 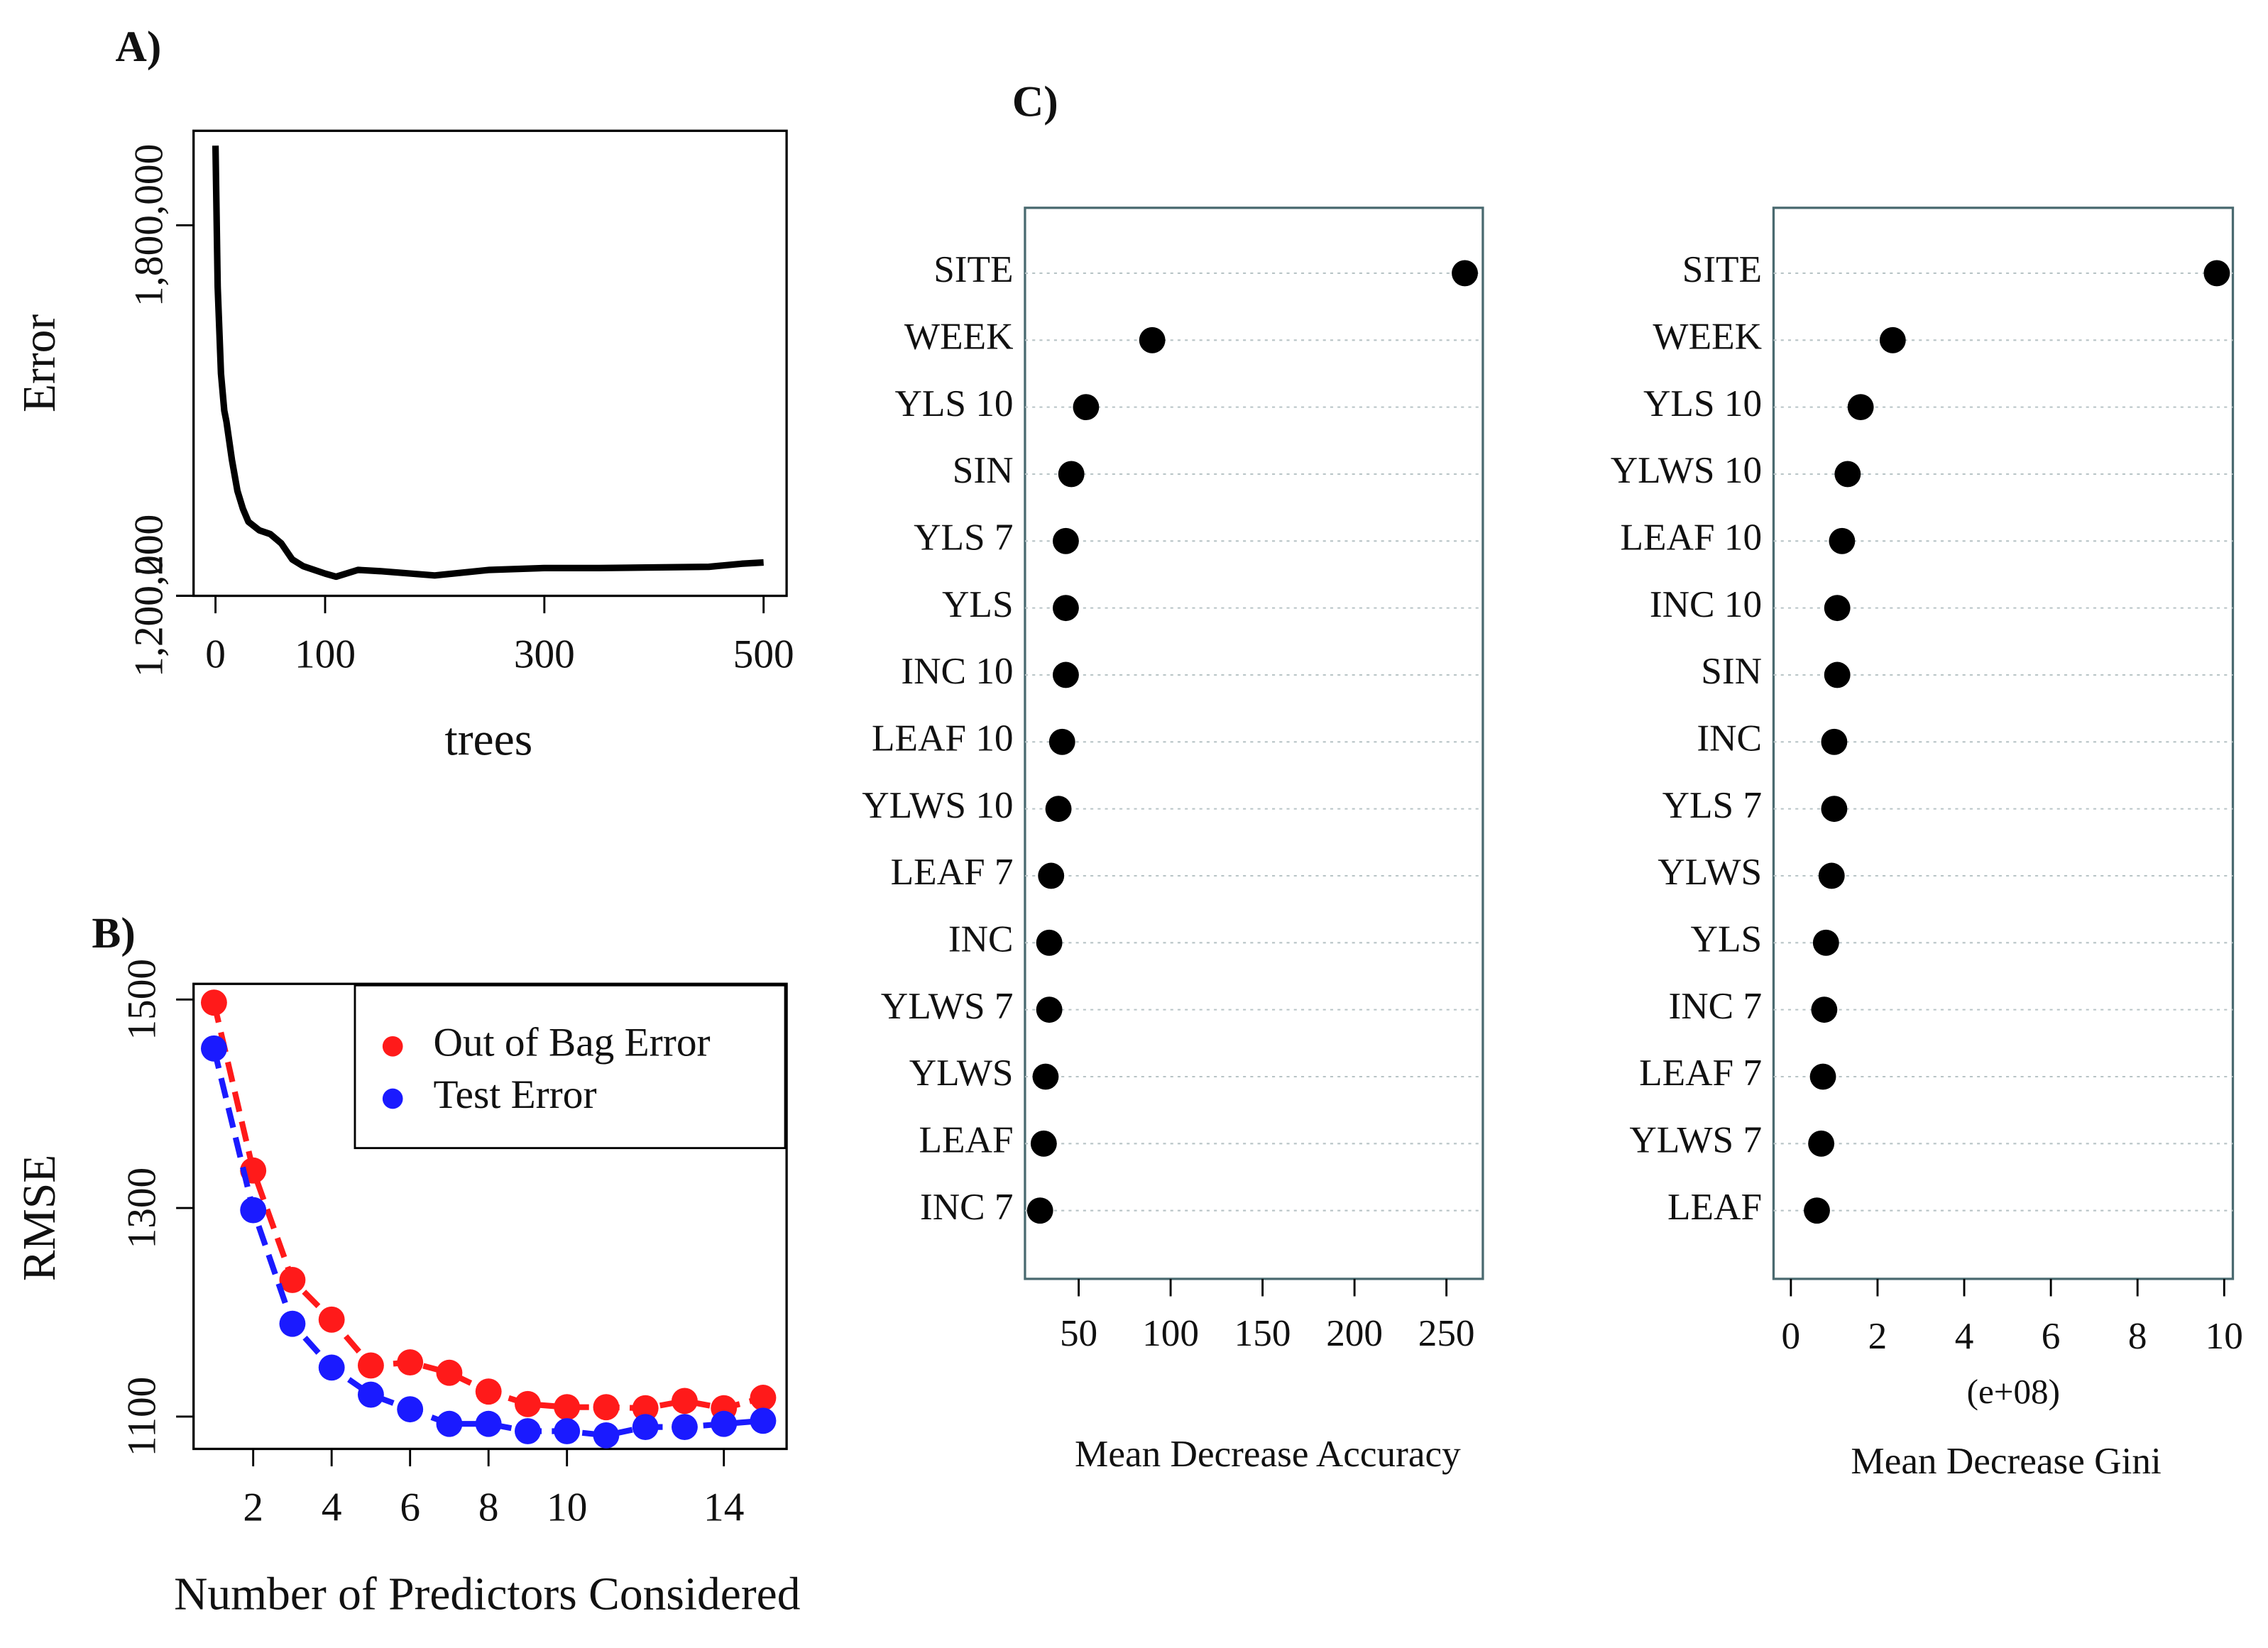 What do you see at coordinates (973, 269) in the screenshot?
I see `category-label: SITE` at bounding box center [973, 269].